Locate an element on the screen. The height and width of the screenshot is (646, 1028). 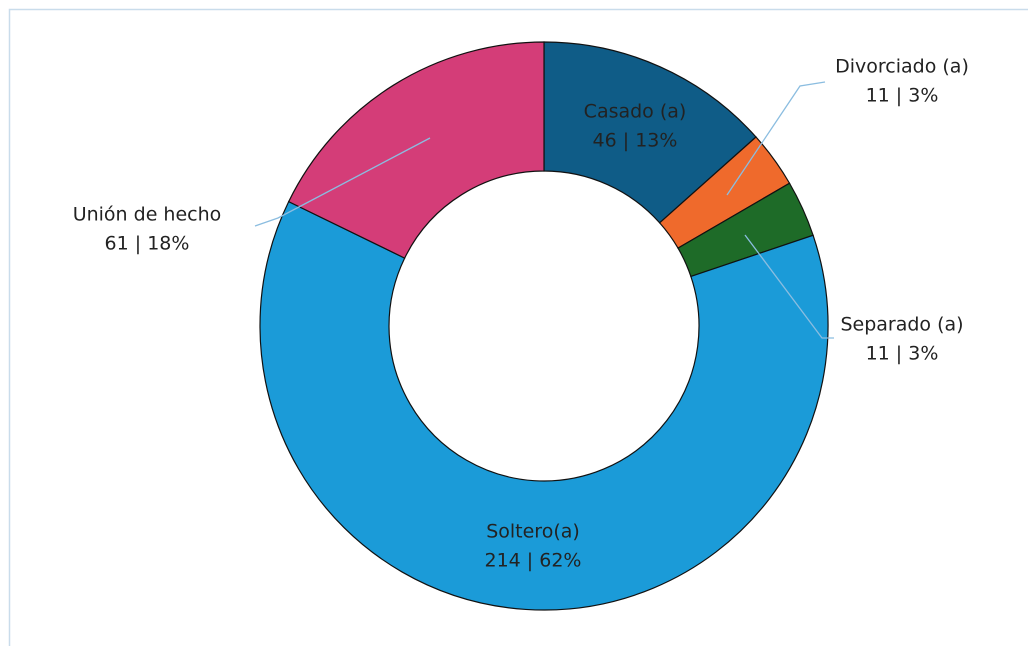
slice-value-label: 61 | 18% is located at coordinates (147, 244).